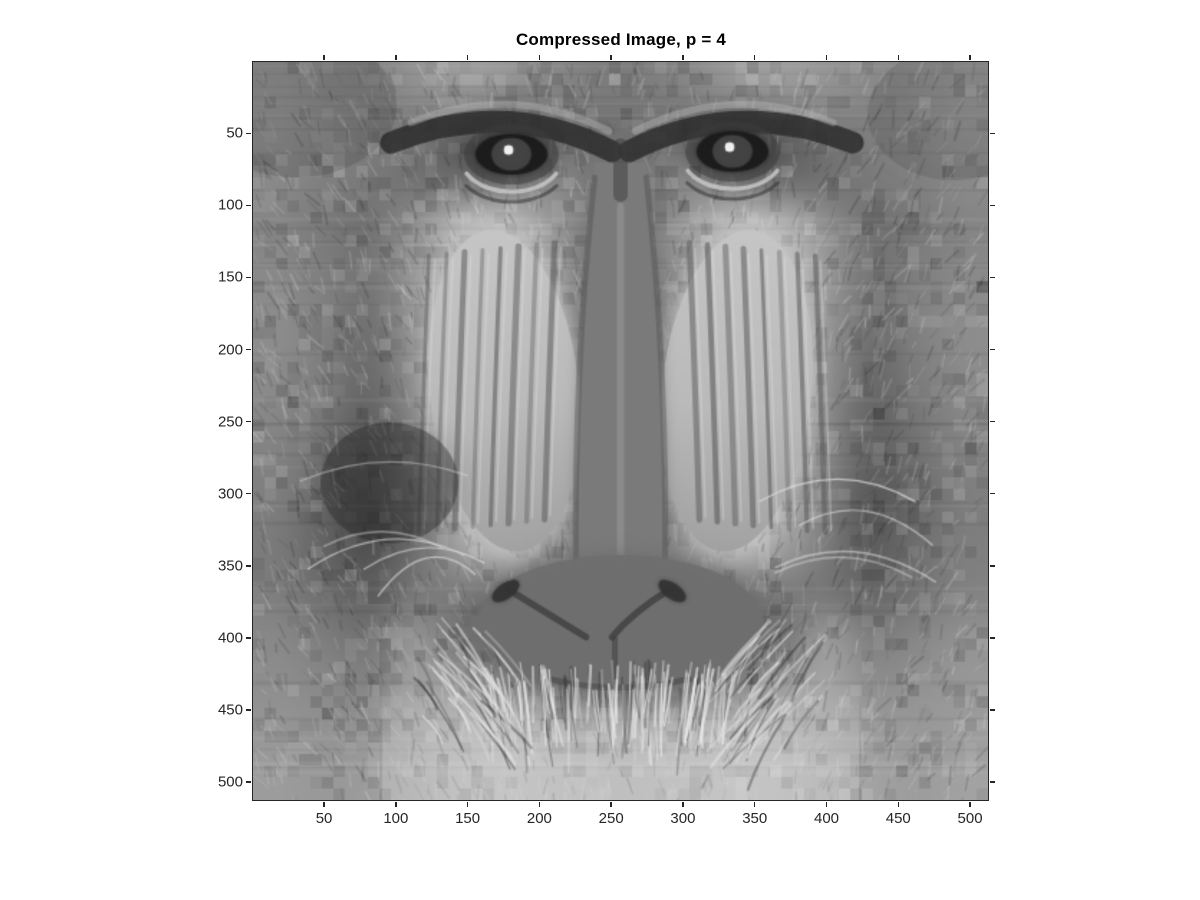  I want to click on x-tick-label: 50, so click(324, 818).